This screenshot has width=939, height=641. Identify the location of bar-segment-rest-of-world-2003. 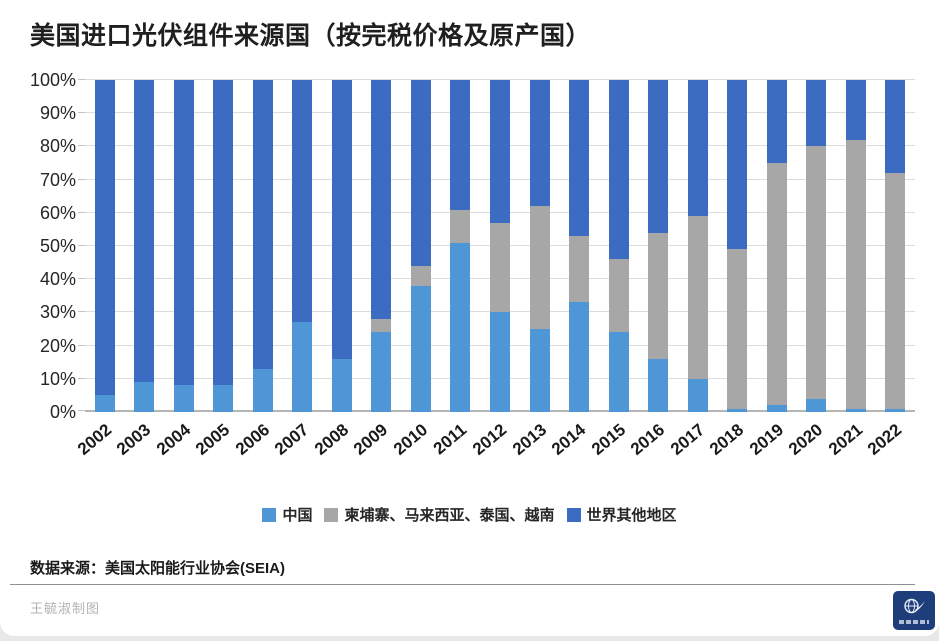
(144, 231).